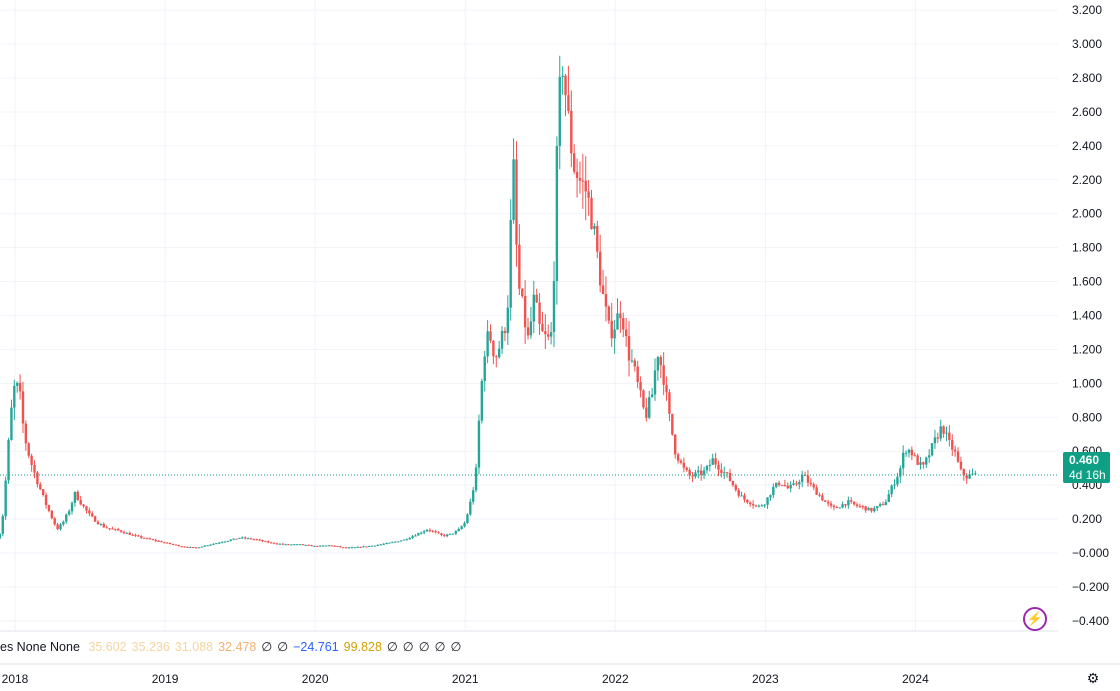  I want to click on x-tick-label: 2020, so click(315, 679).